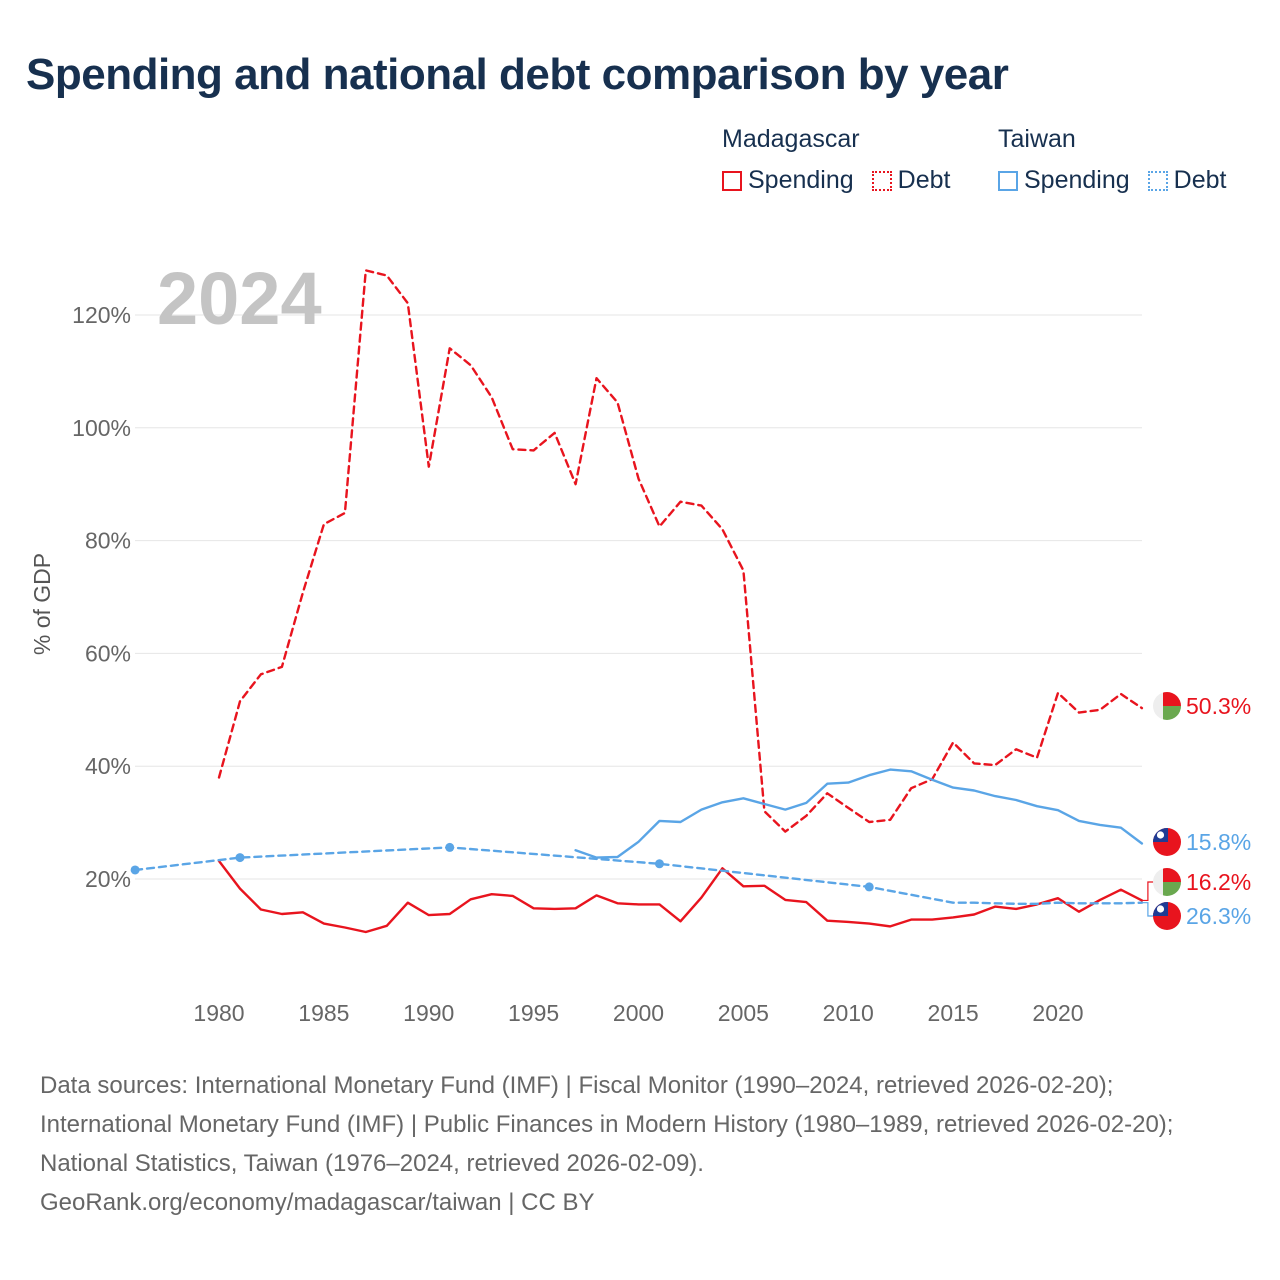 Image resolution: width=1280 pixels, height=1280 pixels. What do you see at coordinates (533, 1013) in the screenshot?
I see `x-tick-label: 1995` at bounding box center [533, 1013].